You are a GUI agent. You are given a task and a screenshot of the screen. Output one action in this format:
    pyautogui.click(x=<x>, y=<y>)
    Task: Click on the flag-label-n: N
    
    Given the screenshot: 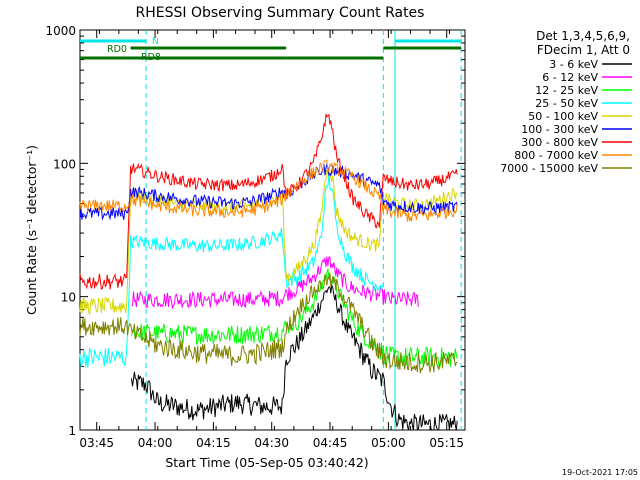 What is the action you would take?
    pyautogui.click(x=155, y=42)
    